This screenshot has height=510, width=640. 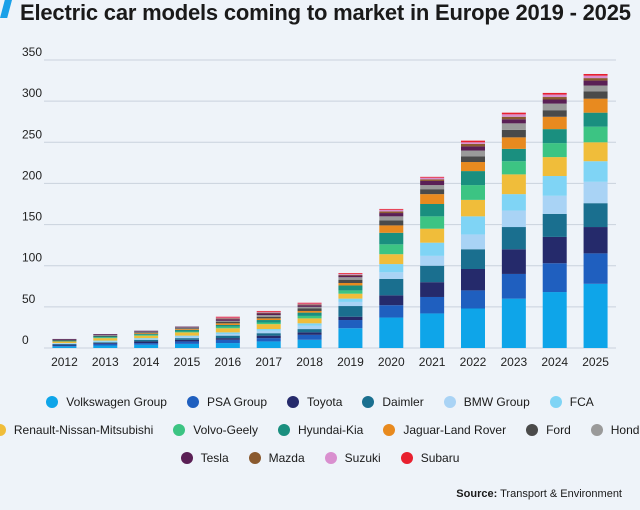 What do you see at coordinates (514, 362) in the screenshot?
I see `x-tick-label: 2023` at bounding box center [514, 362].